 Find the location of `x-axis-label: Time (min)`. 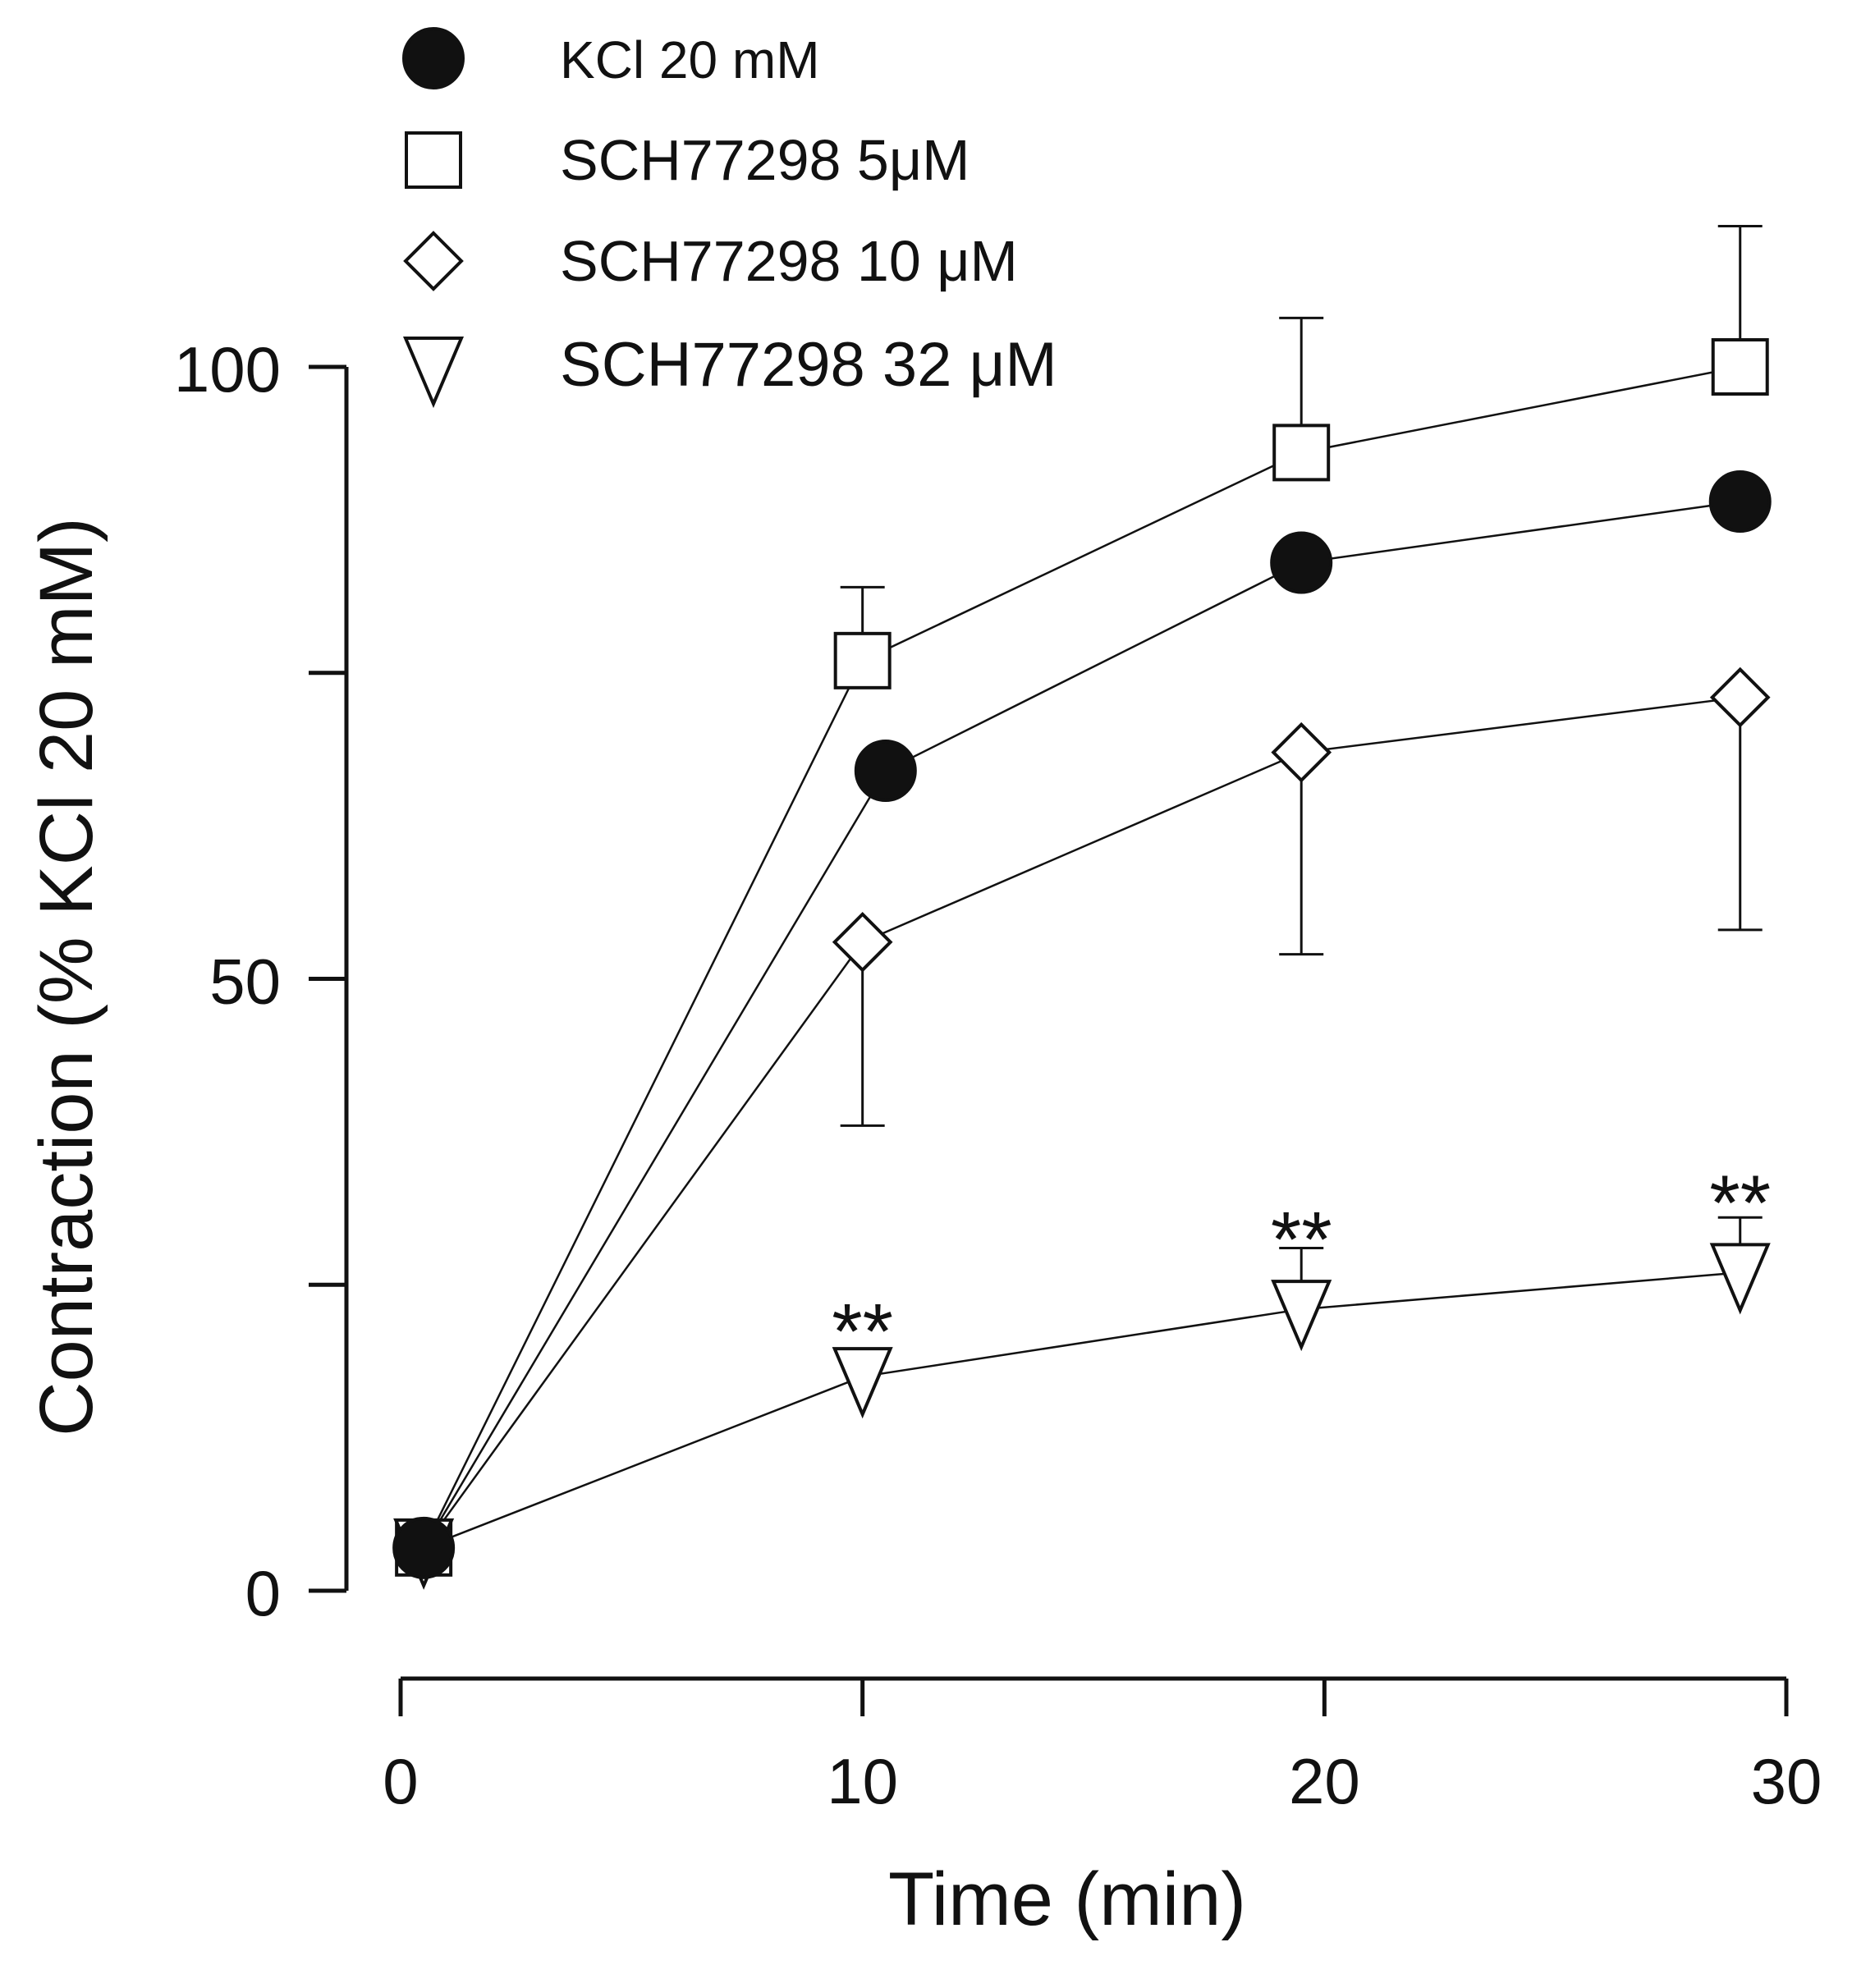

x-axis-label: Time (min) is located at coordinates (1067, 1899).